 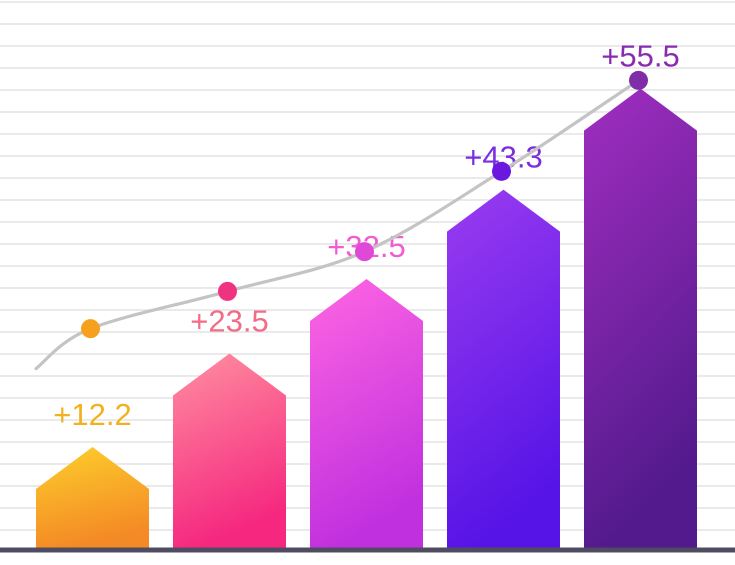 I want to click on value-label-1: +12.2, so click(x=92, y=414).